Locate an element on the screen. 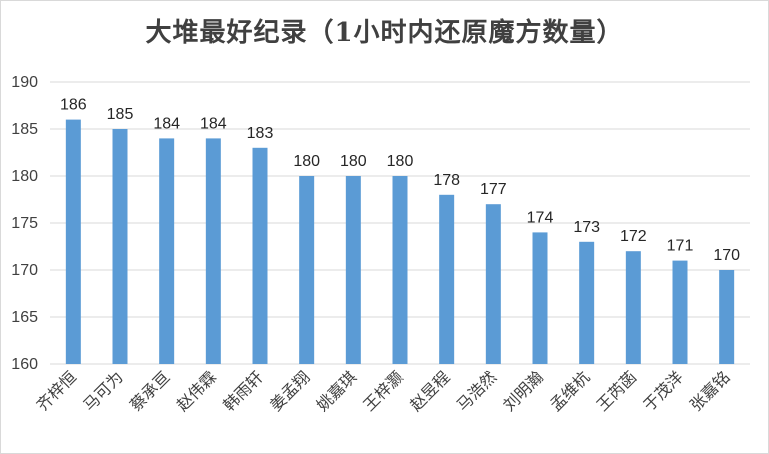 This screenshot has height=454, width=769. category-label: 韩雨轩 is located at coordinates (242, 390).